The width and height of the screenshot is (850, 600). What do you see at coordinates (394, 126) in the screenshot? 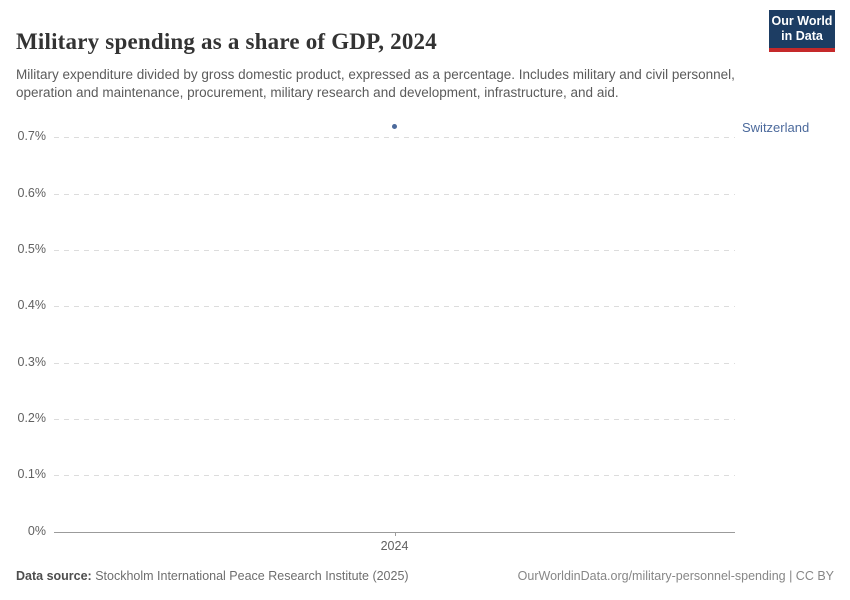
I see `data-point-switzerland` at bounding box center [394, 126].